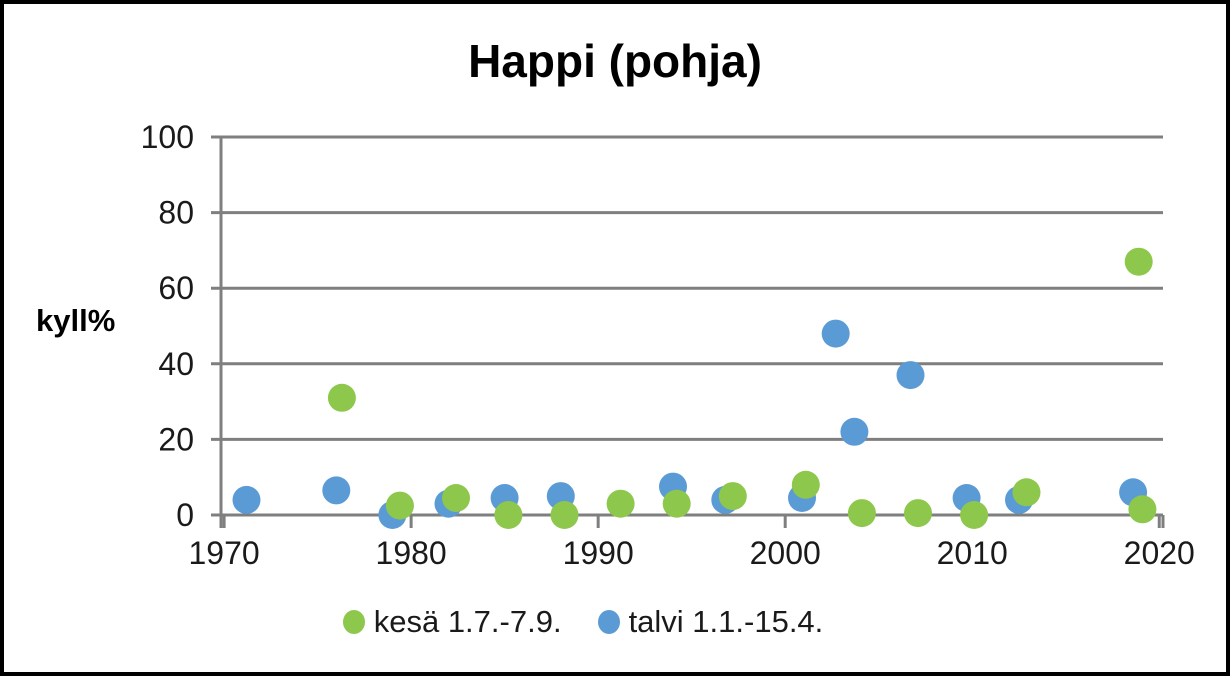 Image resolution: width=1230 pixels, height=676 pixels. What do you see at coordinates (972, 553) in the screenshot?
I see `x-tick-label: 2010` at bounding box center [972, 553].